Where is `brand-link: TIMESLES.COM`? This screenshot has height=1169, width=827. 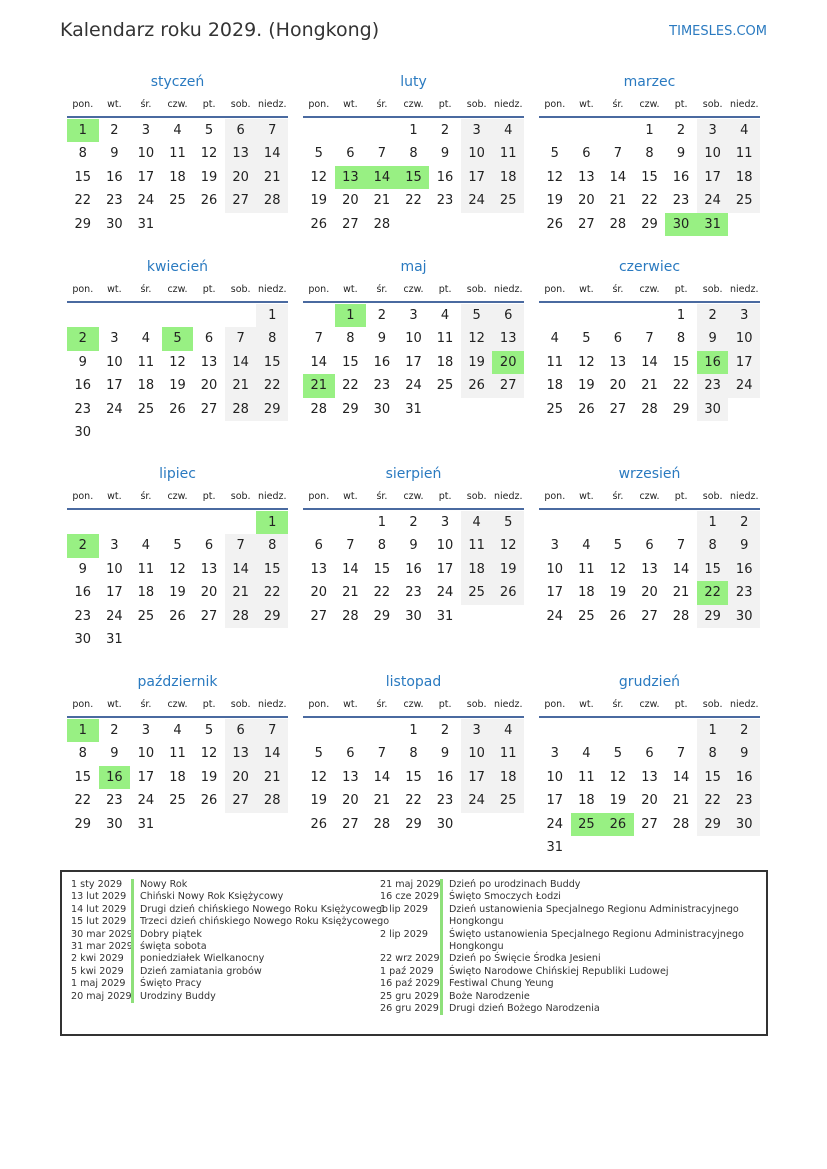 brand-link: TIMESLES.COM is located at coordinates (718, 31).